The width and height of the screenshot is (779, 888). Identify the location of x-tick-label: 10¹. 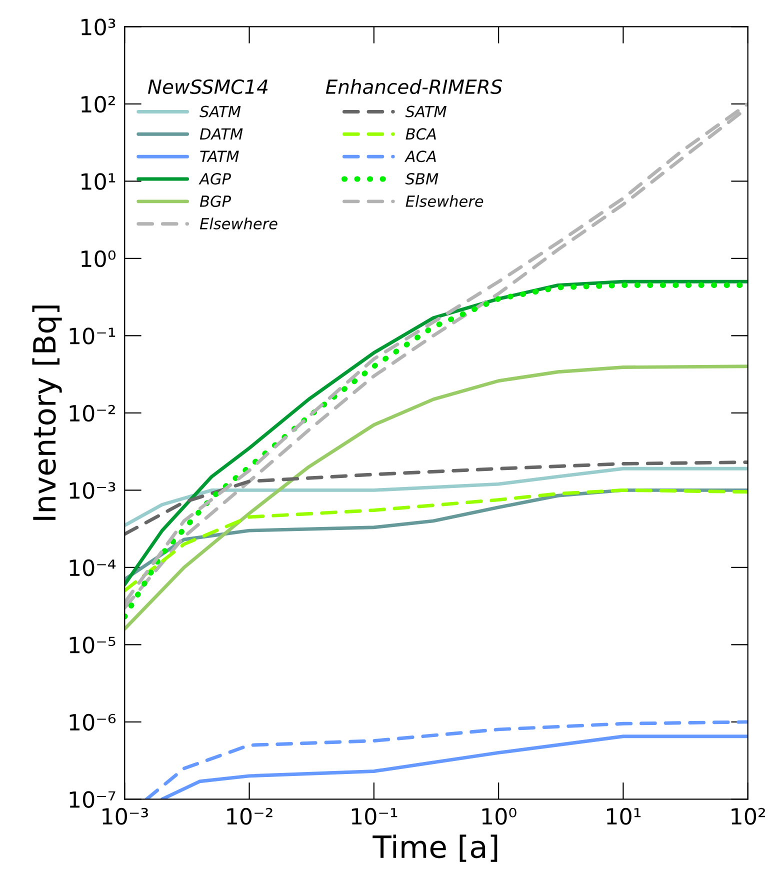
(624, 816).